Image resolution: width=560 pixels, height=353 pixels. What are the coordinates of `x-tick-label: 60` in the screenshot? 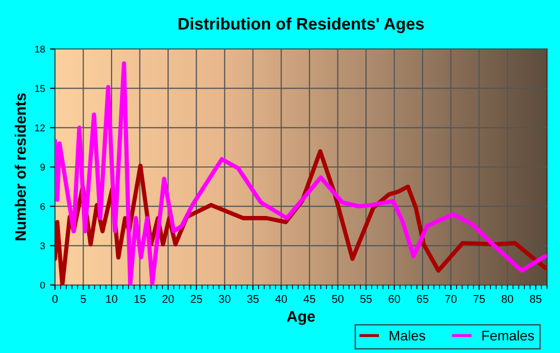 It's located at (394, 299).